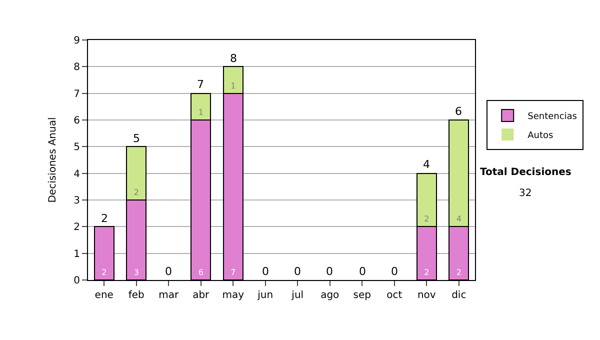 This screenshot has width=600, height=340. What do you see at coordinates (200, 84) in the screenshot?
I see `total-label: 7` at bounding box center [200, 84].